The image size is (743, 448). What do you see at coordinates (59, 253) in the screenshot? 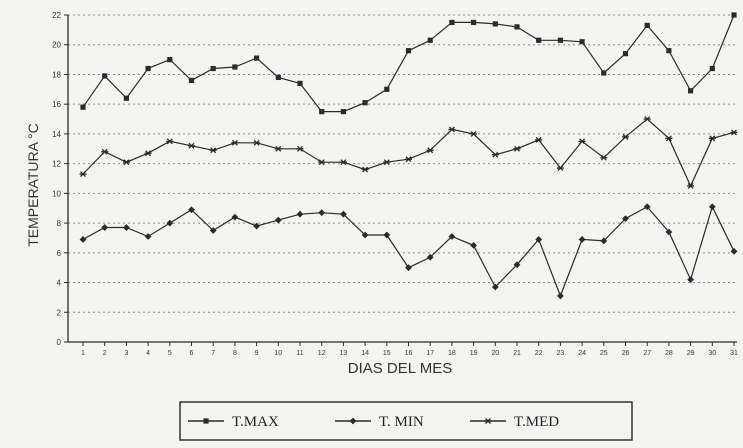
I see `y-tick-label: 6` at bounding box center [59, 253].